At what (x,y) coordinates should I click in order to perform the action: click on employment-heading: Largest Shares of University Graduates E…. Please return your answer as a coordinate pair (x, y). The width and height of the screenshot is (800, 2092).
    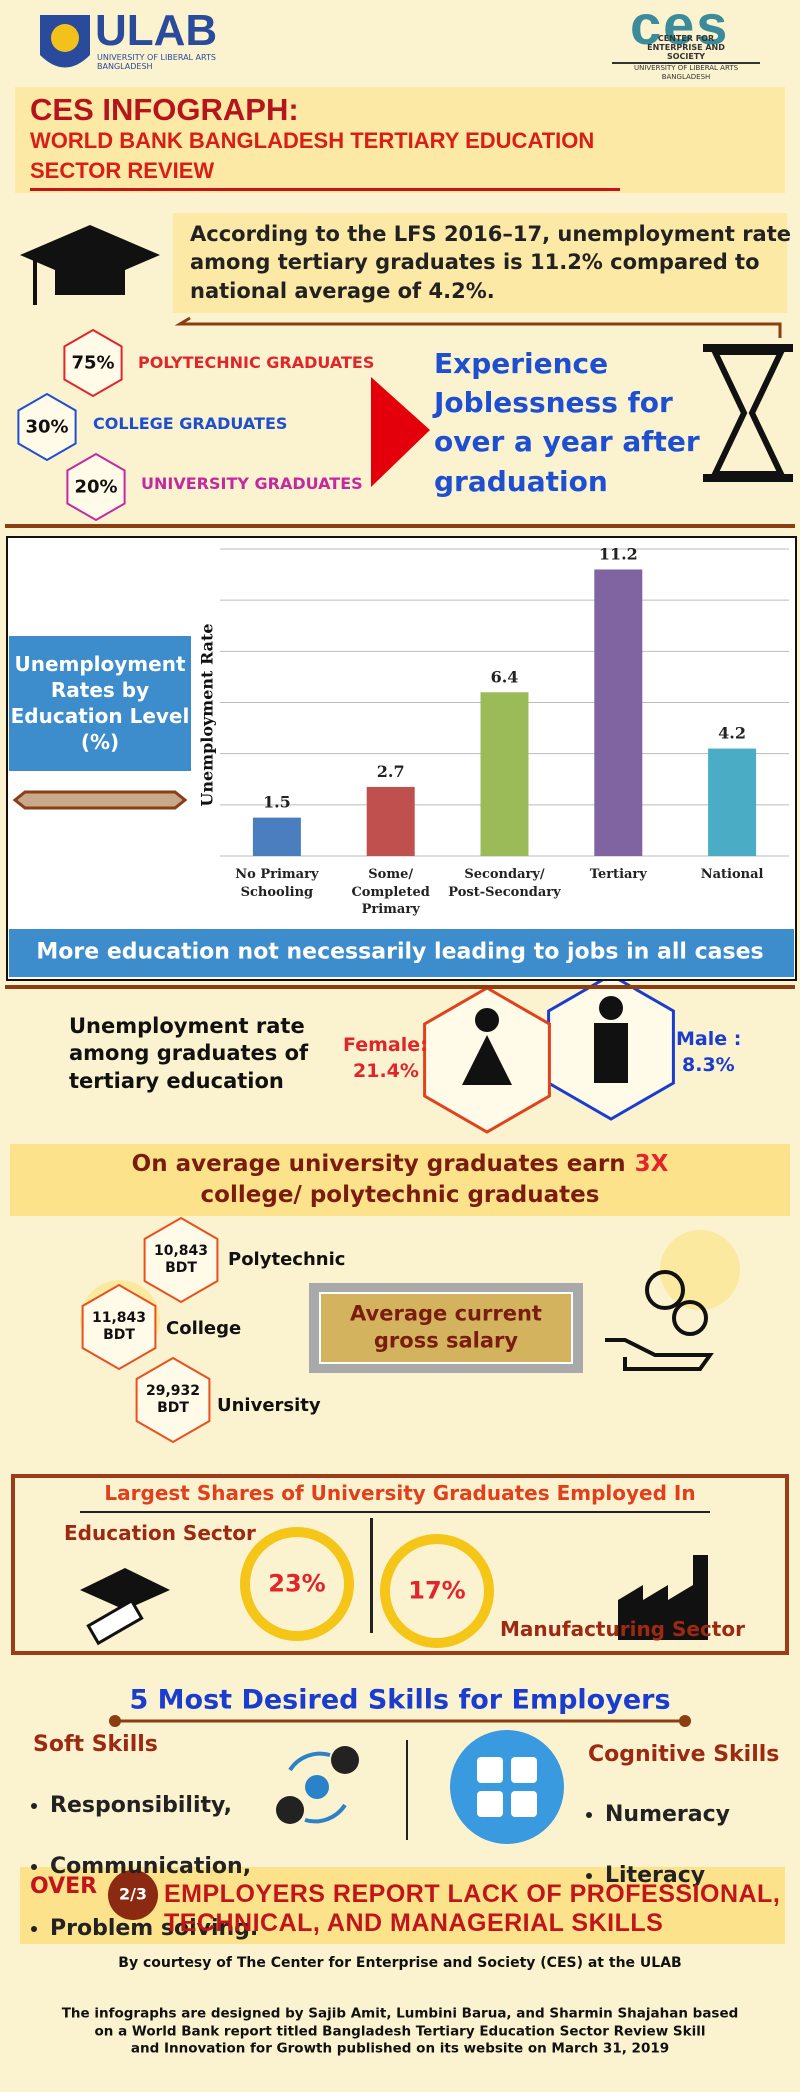
    Looking at the image, I should click on (400, 1493).